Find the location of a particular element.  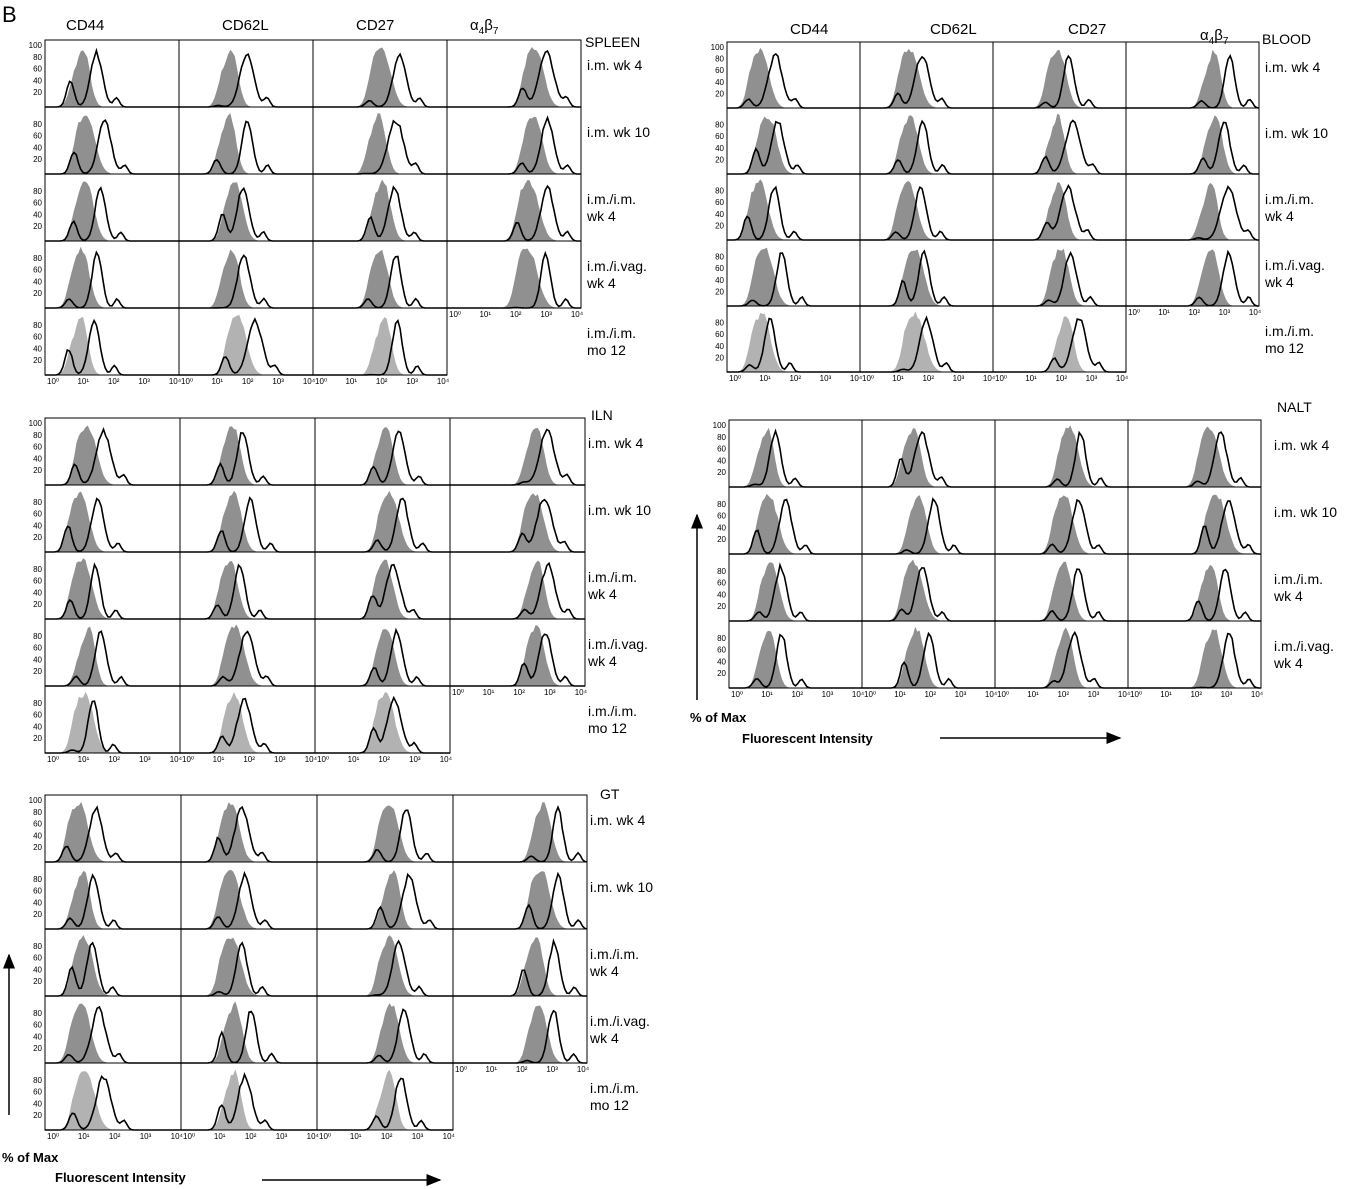

histogram-spleen-r4-c4: 10⁰ 10¹ 10² 10³ 10⁴ is located at coordinates (515, 279).